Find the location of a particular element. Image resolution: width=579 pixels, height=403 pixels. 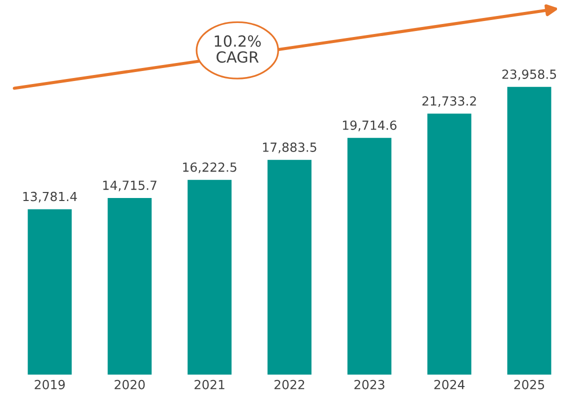

data-label: 17,883.5 is located at coordinates (289, 148).